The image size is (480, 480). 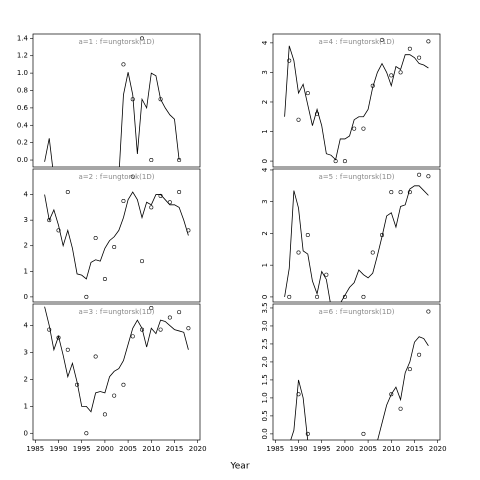 What do you see at coordinates (265, 325) in the screenshot?
I see `y-tick-label: 3.0` at bounding box center [265, 325].